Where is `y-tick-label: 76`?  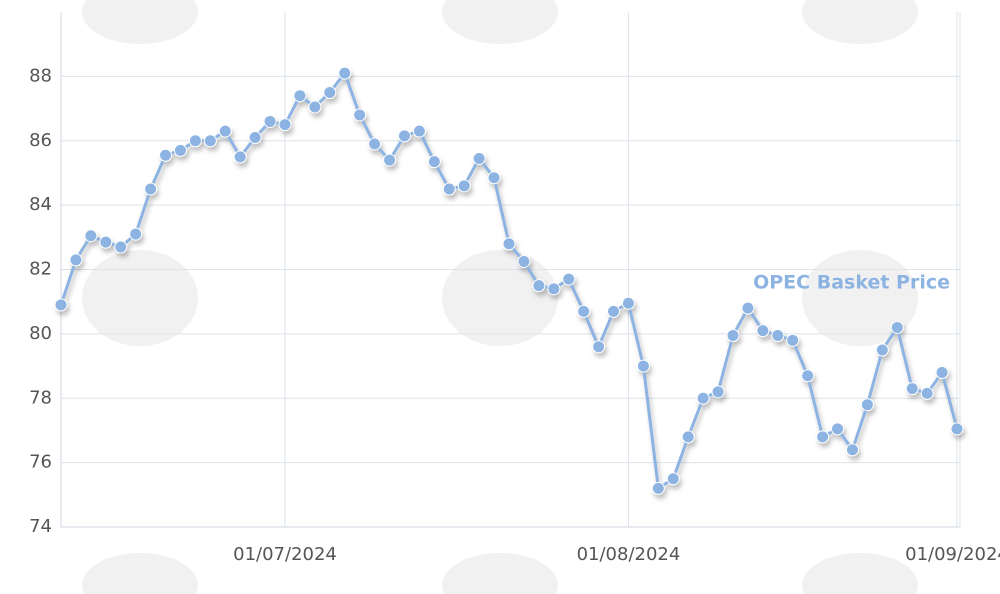 y-tick-label: 76 is located at coordinates (40, 462).